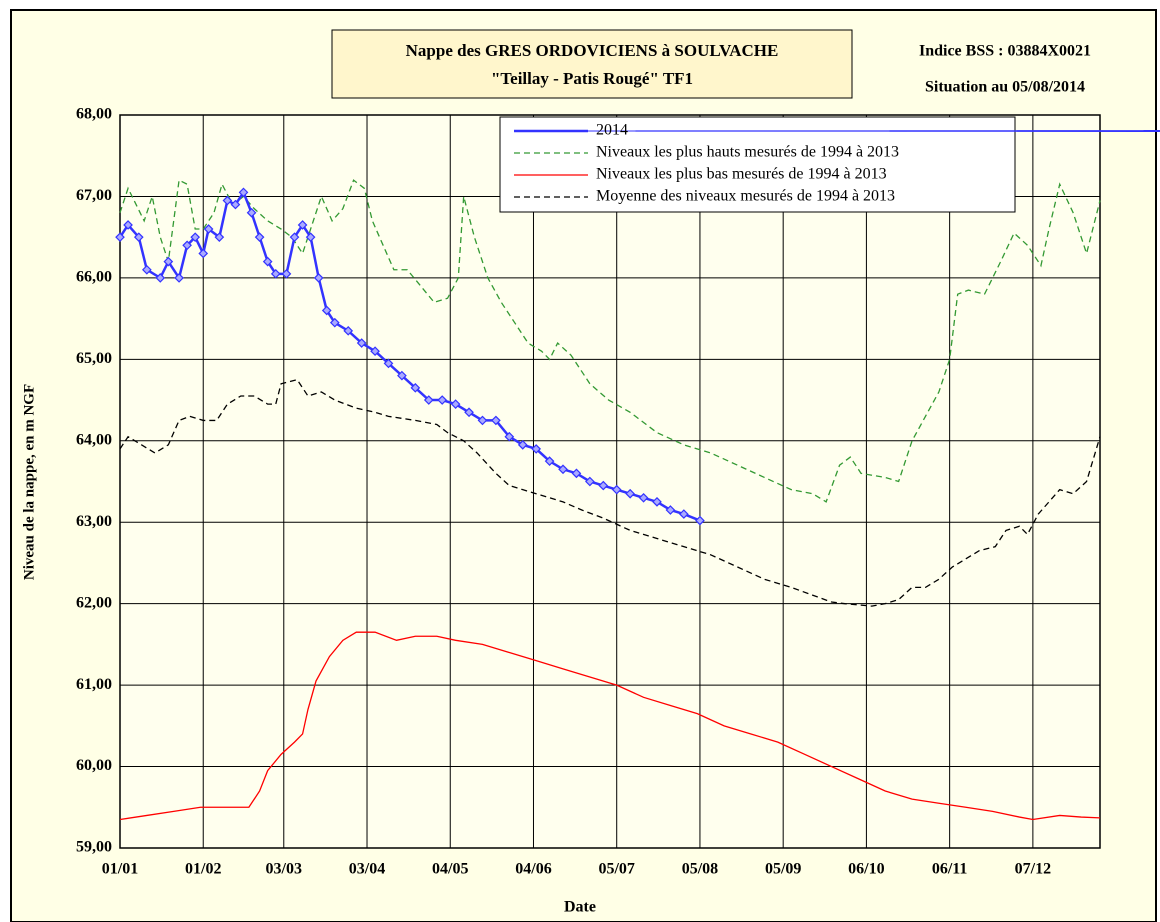 This screenshot has width=1160, height=922. I want to click on y-tick-label: 67,00, so click(94, 195).